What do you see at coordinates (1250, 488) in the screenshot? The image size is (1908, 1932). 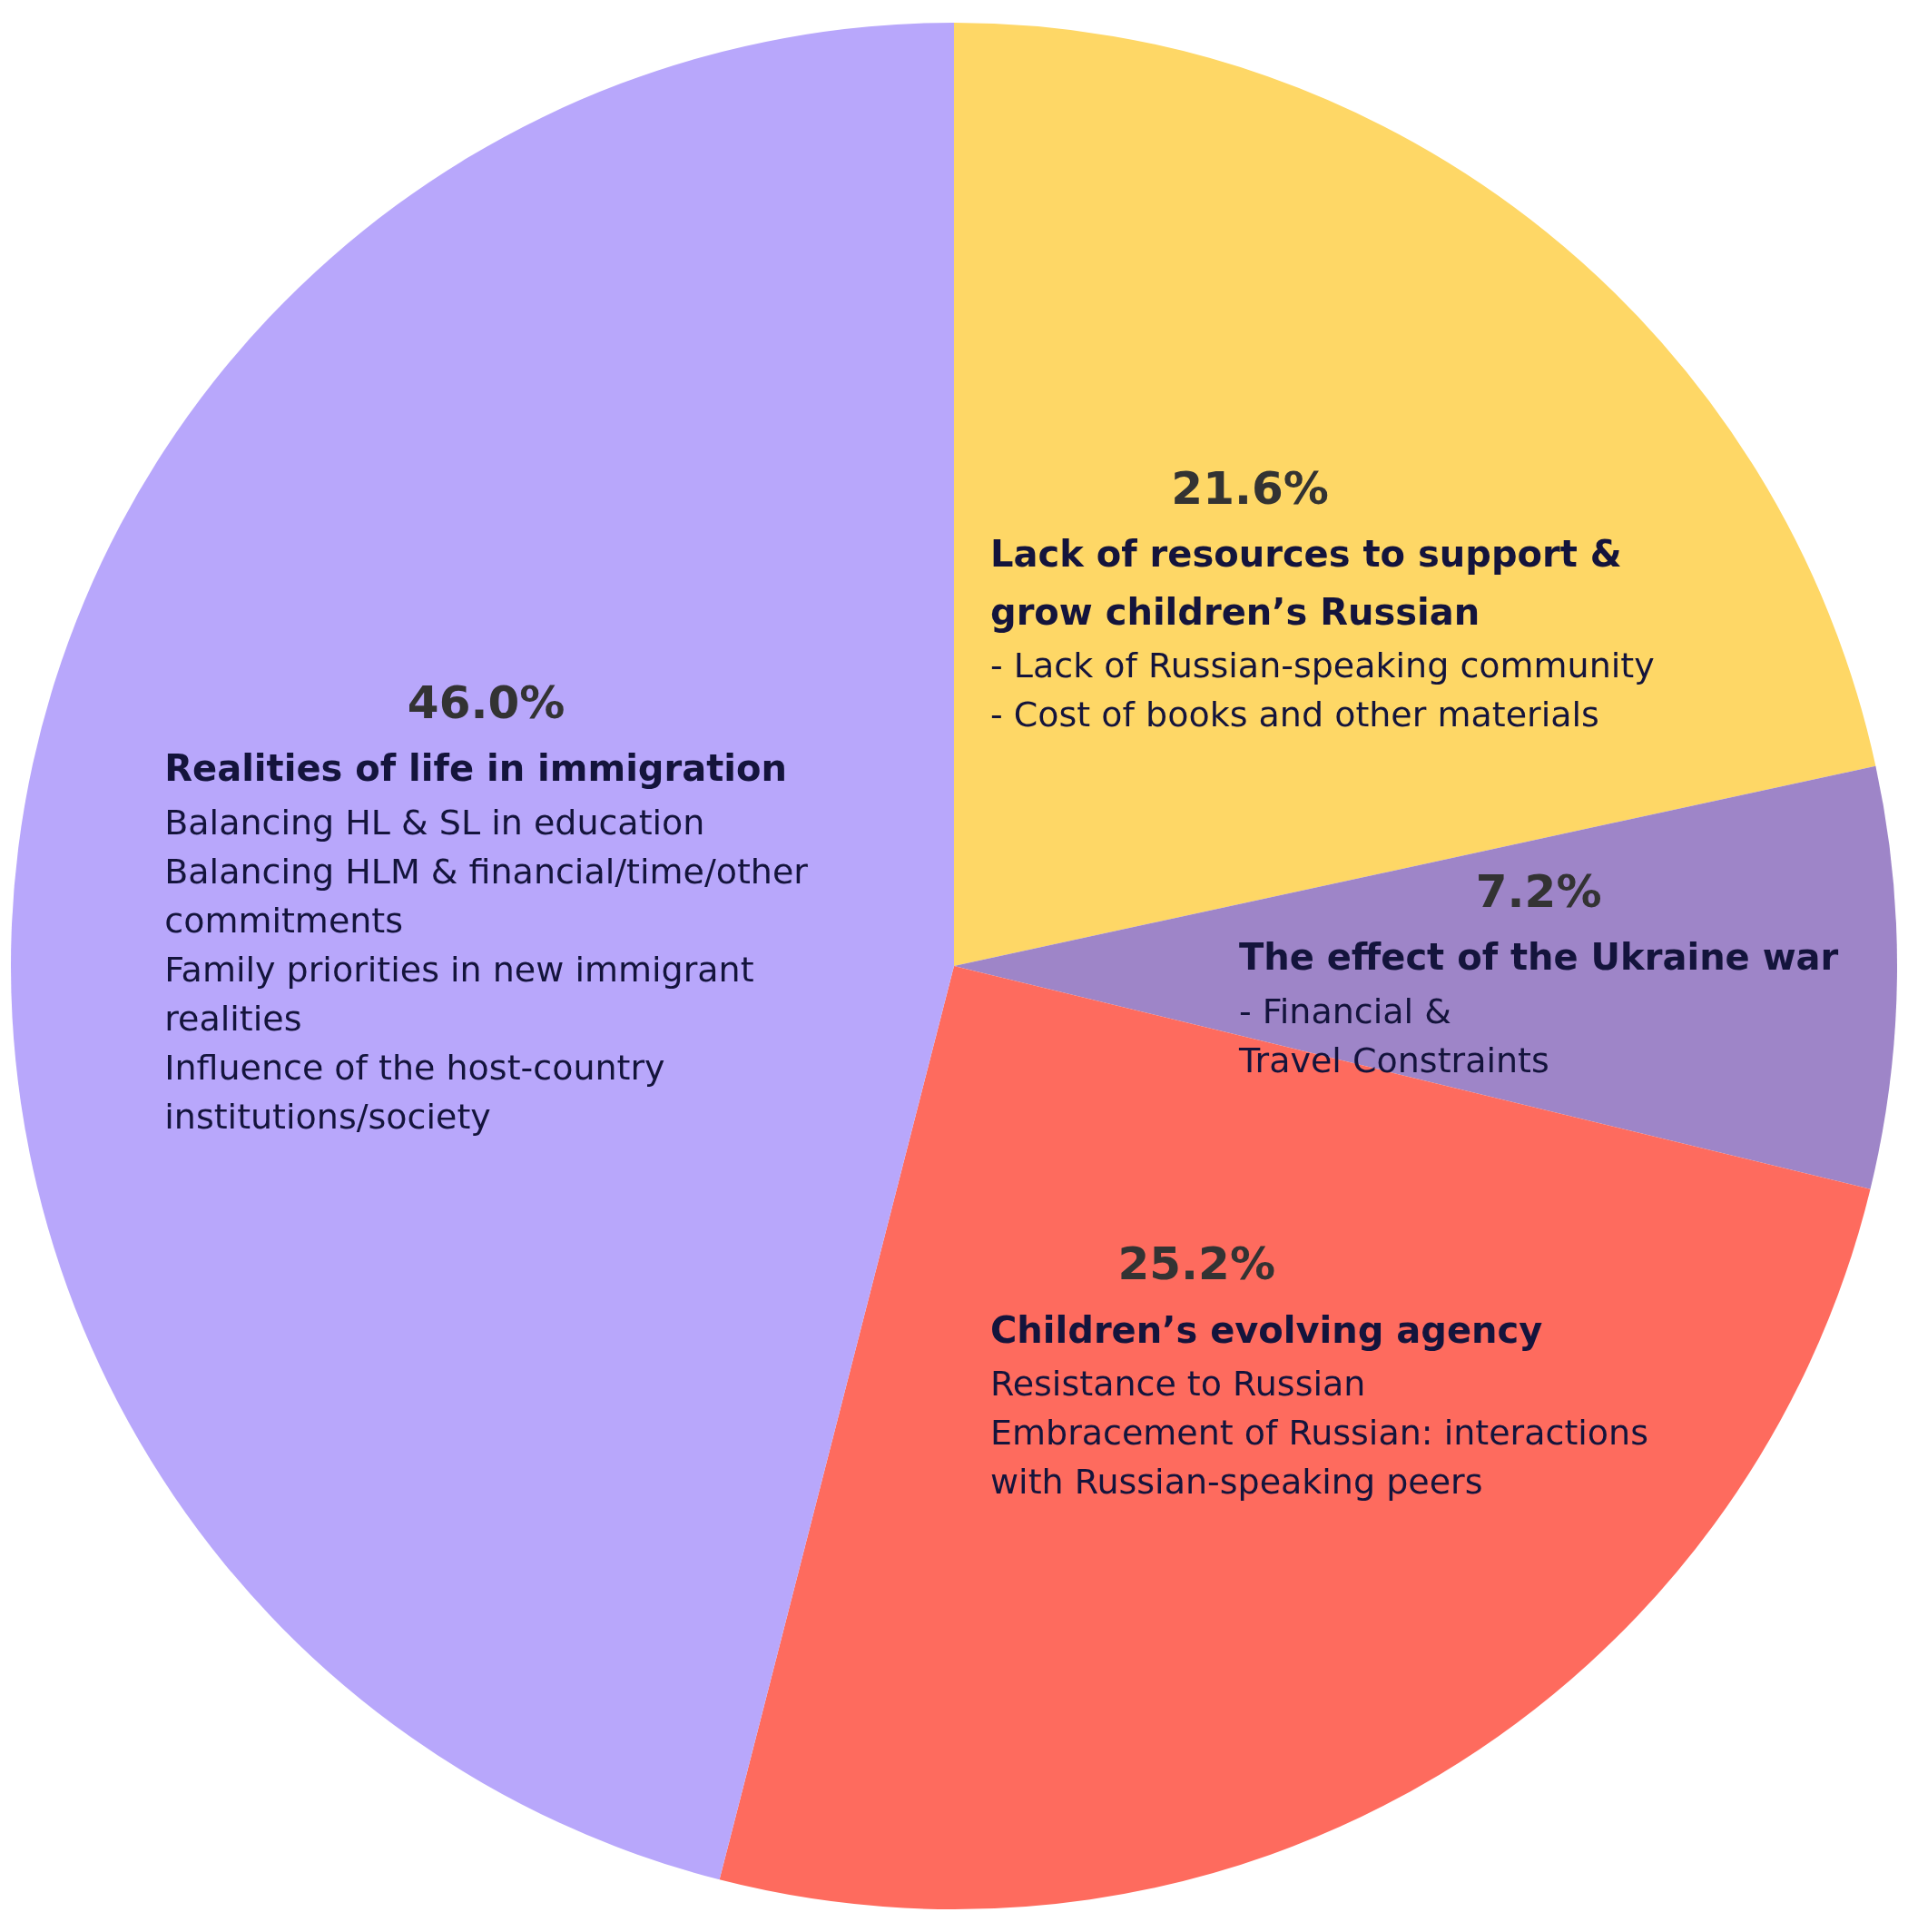 I see `data-label: 21.6%` at bounding box center [1250, 488].